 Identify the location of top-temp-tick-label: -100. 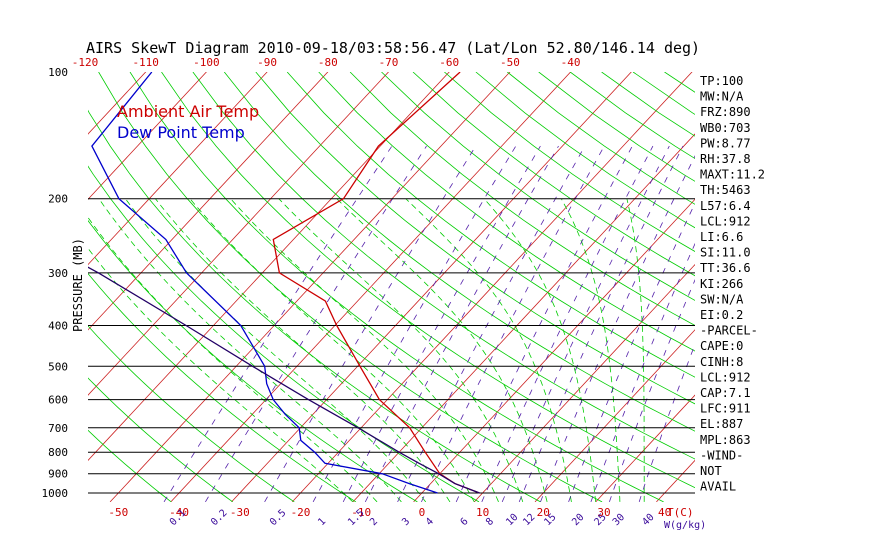
(206, 62).